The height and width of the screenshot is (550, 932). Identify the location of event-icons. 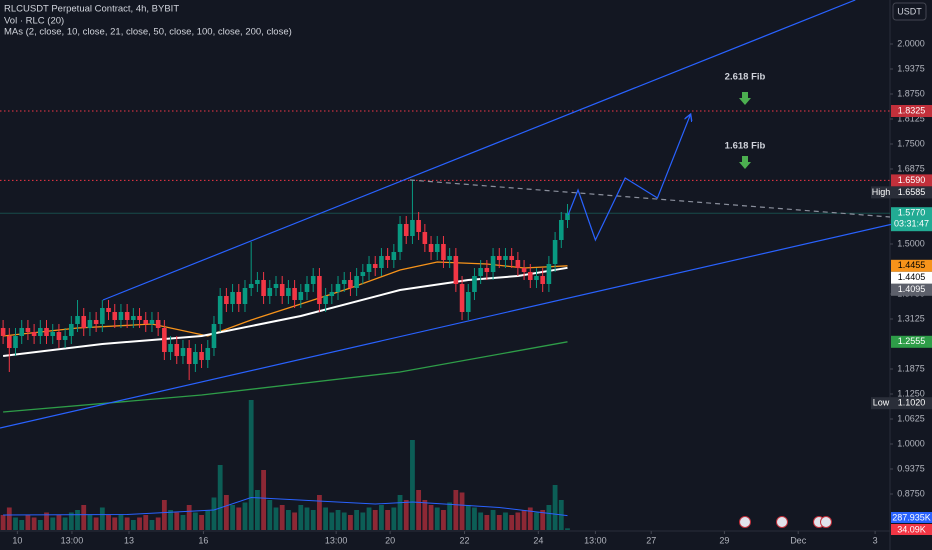
(785, 522).